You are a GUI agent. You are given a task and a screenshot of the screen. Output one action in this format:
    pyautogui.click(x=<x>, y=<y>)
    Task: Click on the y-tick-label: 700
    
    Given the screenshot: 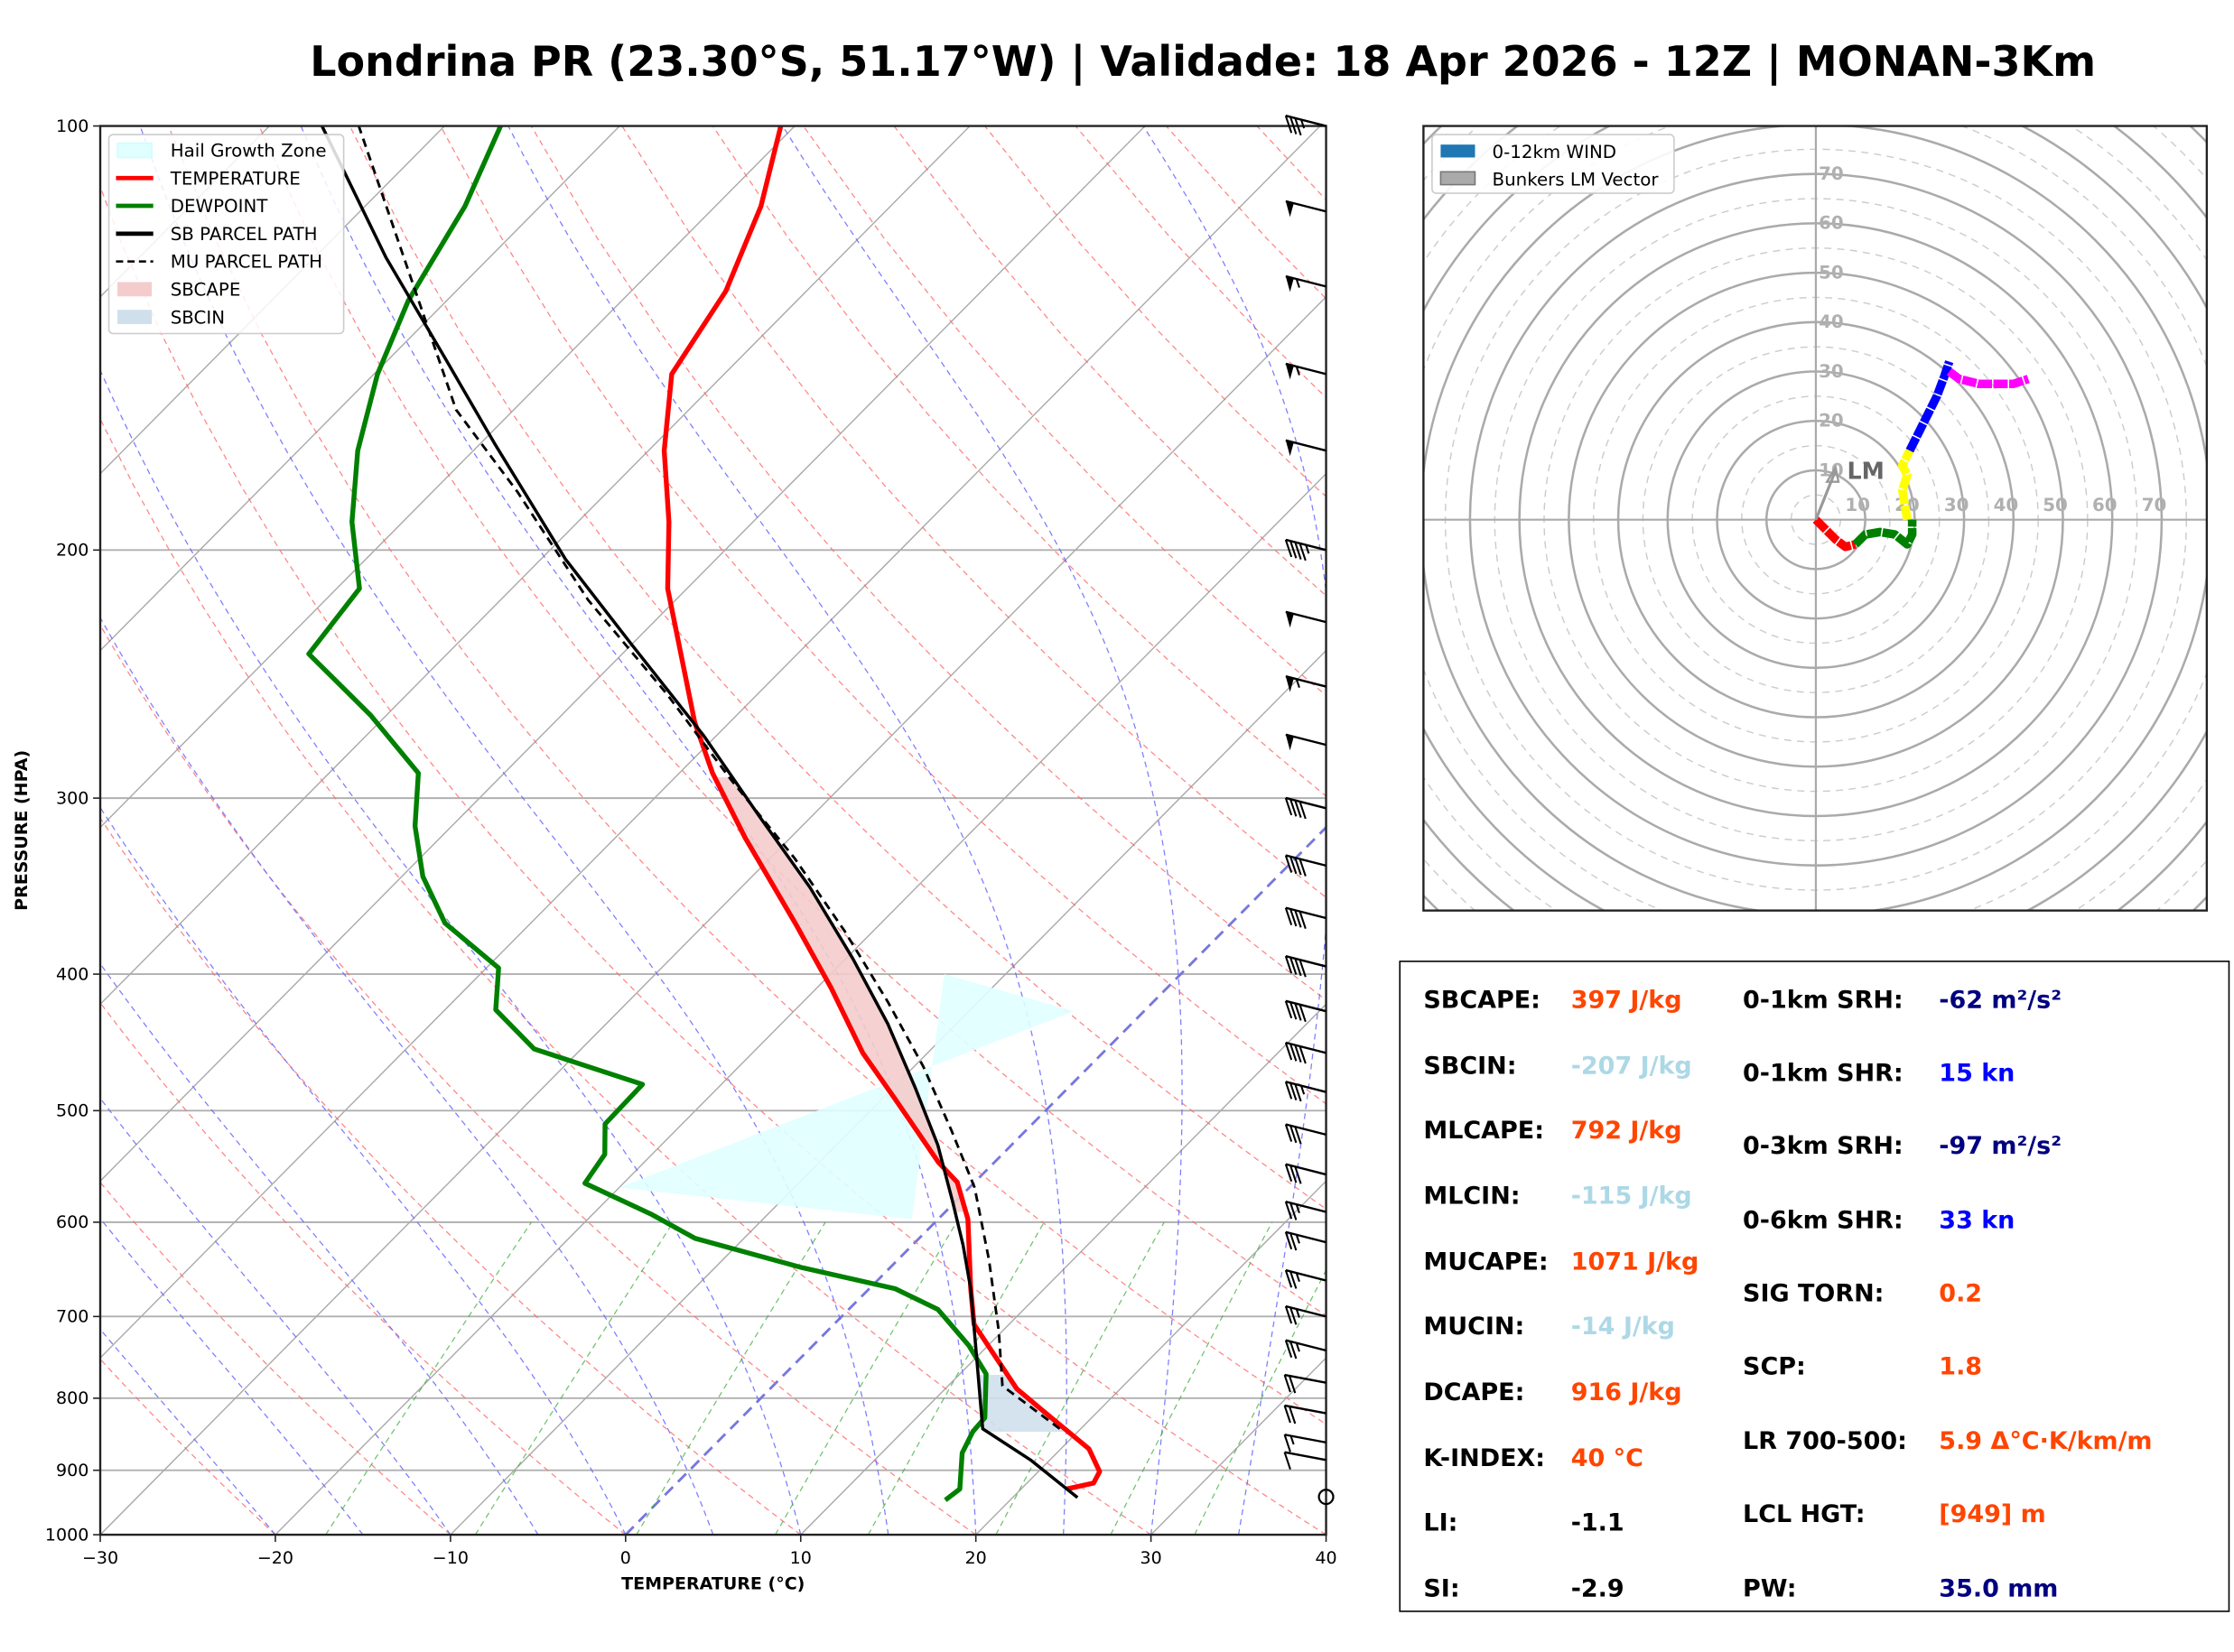 What is the action you would take?
    pyautogui.click(x=72, y=1317)
    